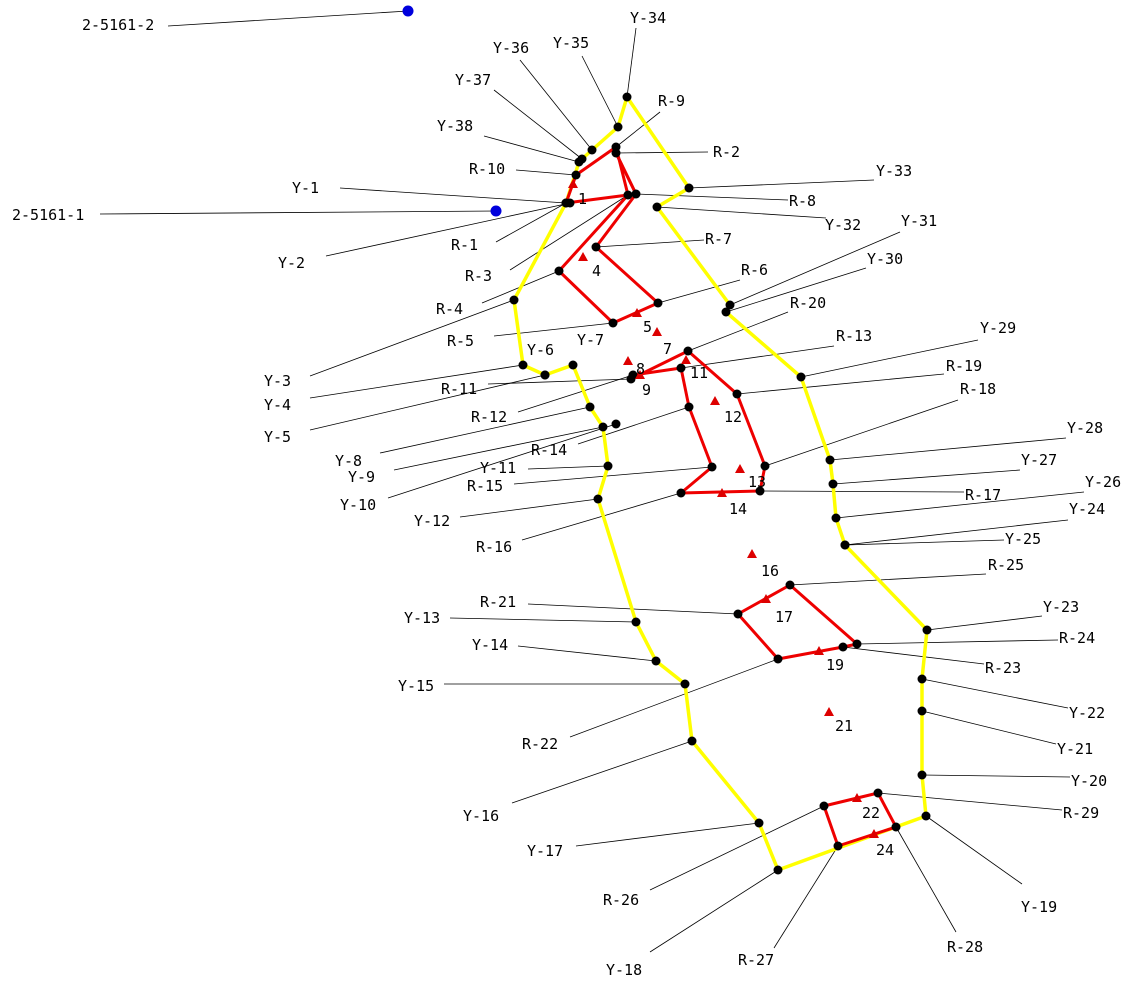 The width and height of the screenshot is (1135, 986). I want to click on label-y-8: Y-8, so click(348, 461).